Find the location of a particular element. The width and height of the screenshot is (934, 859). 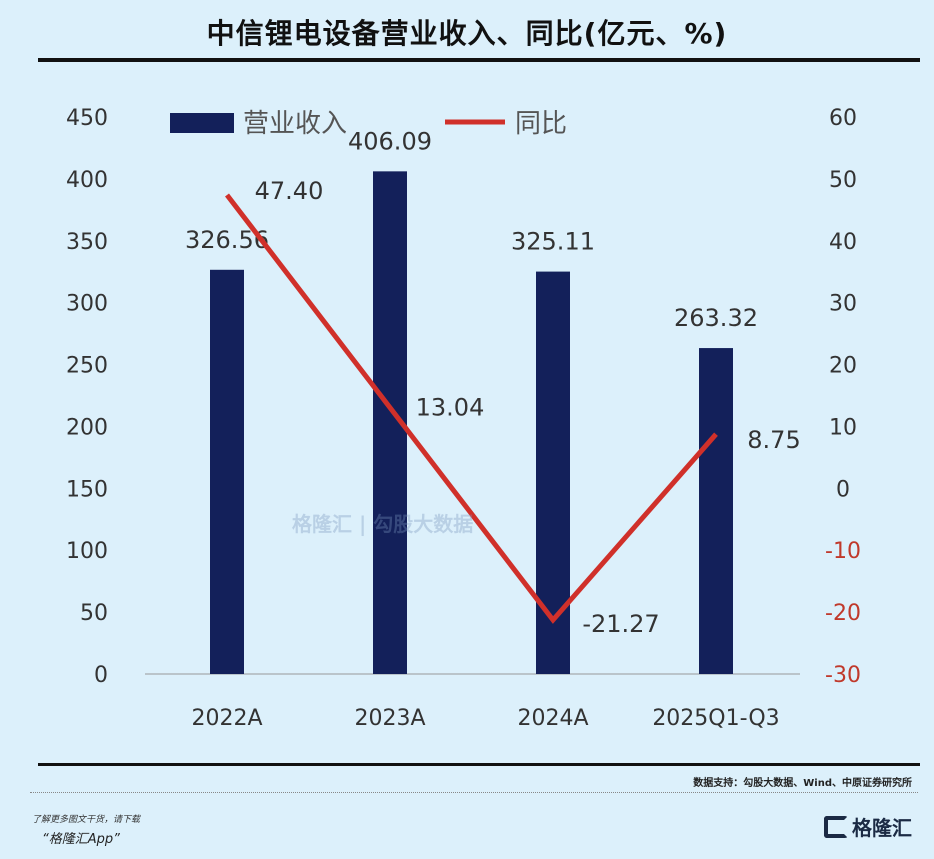

right-tick-label: -30 is located at coordinates (843, 675).